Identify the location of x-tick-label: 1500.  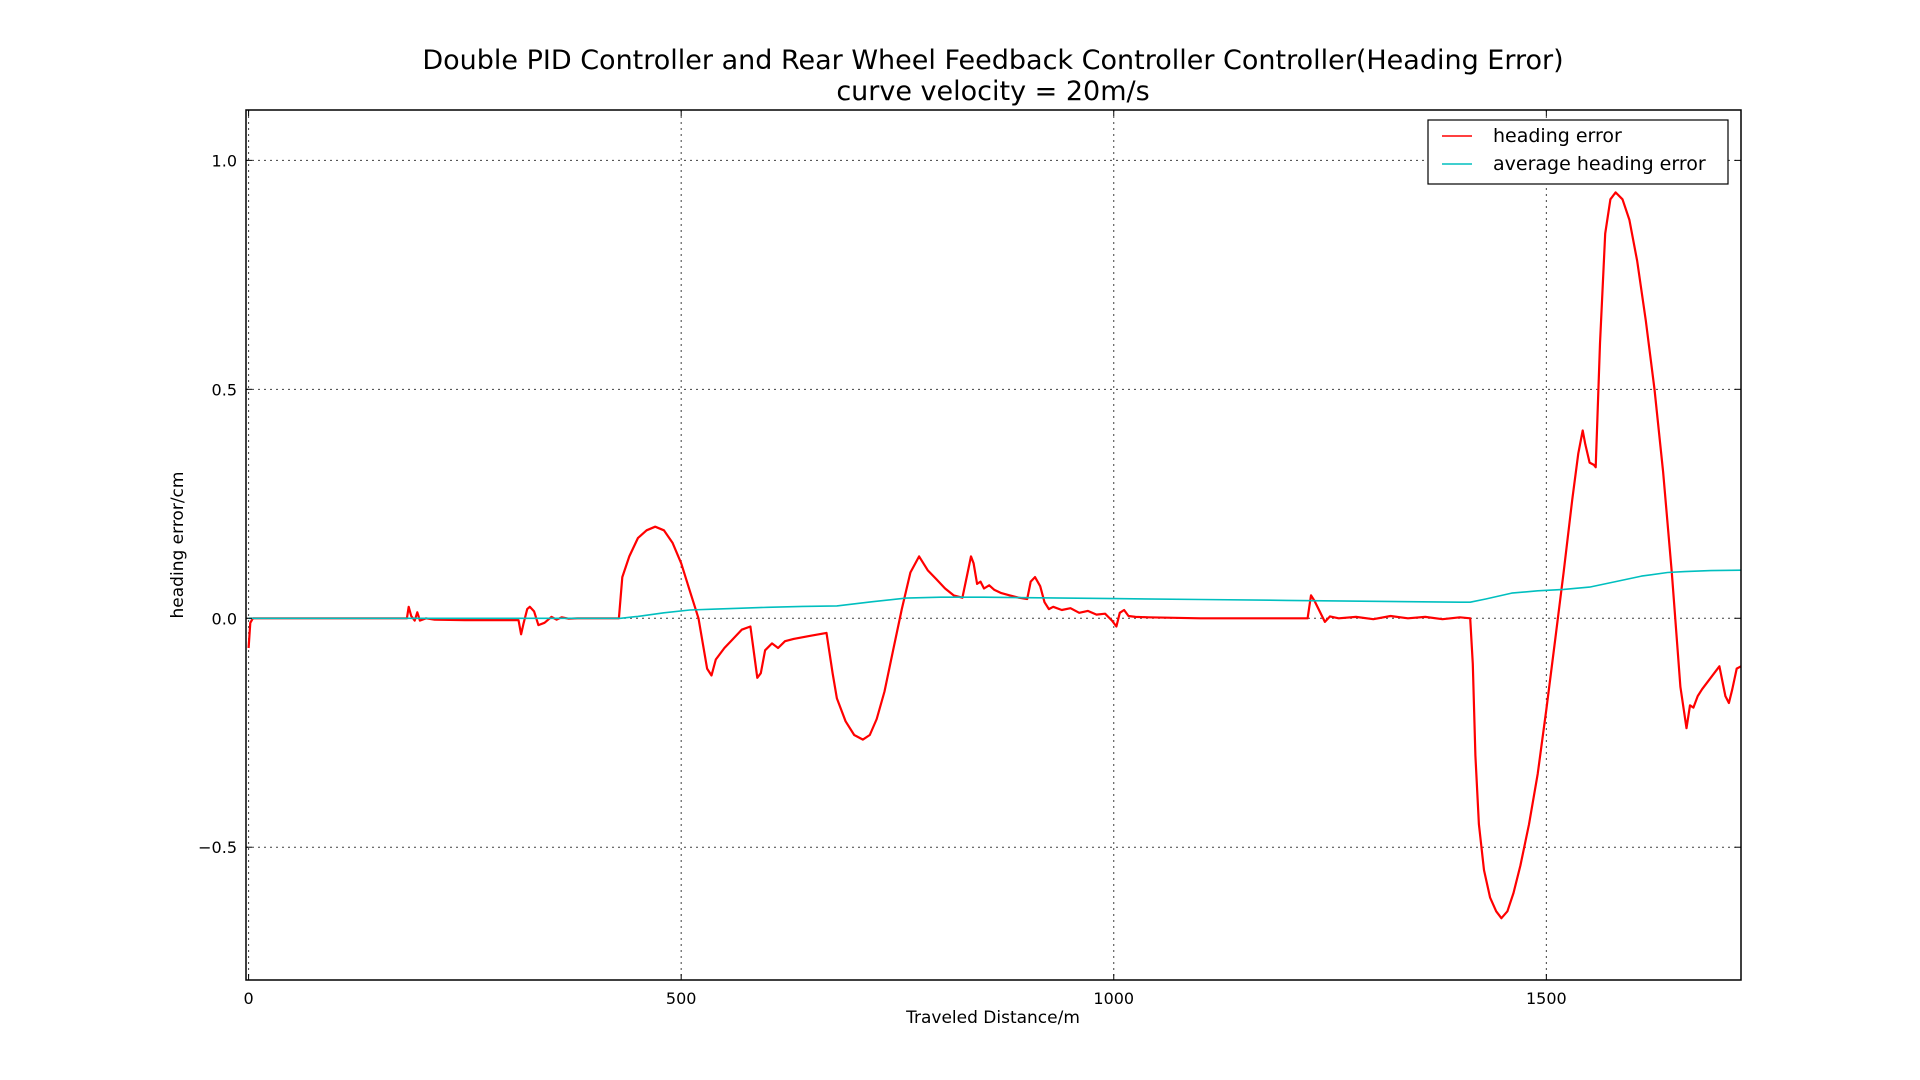
(1546, 998).